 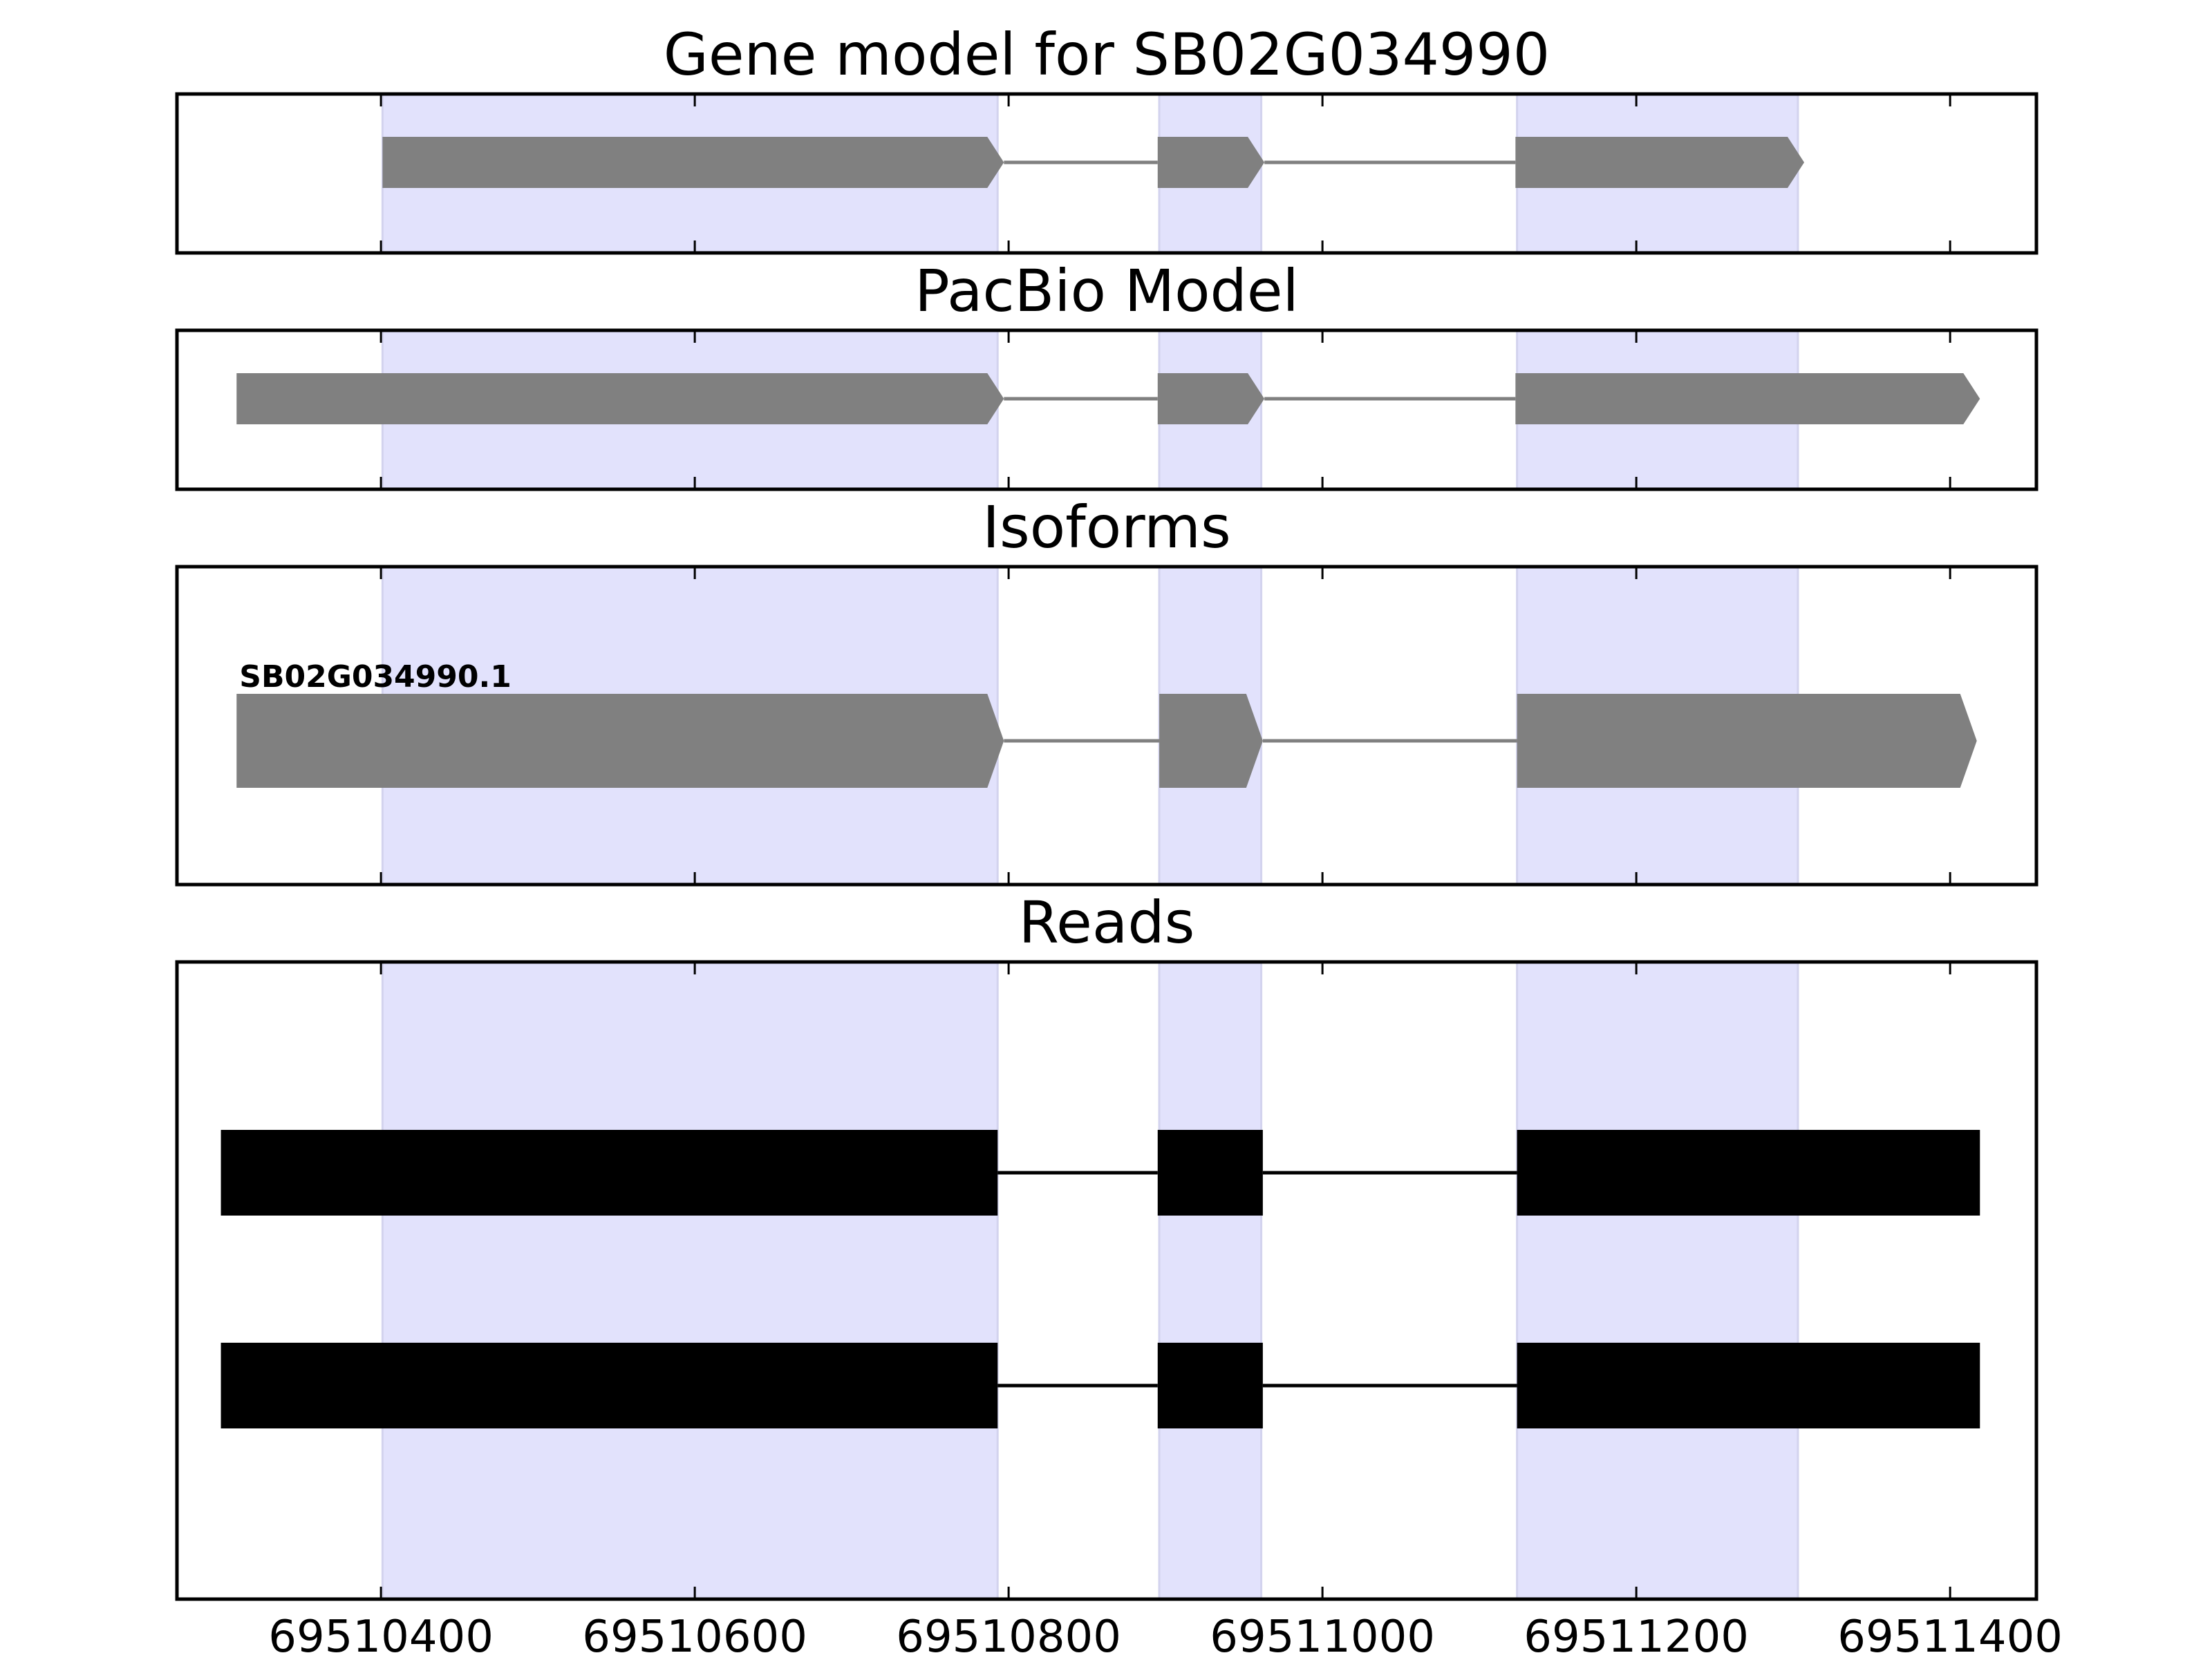 I want to click on isoform-label: SB02G034990.1, so click(x=376, y=677).